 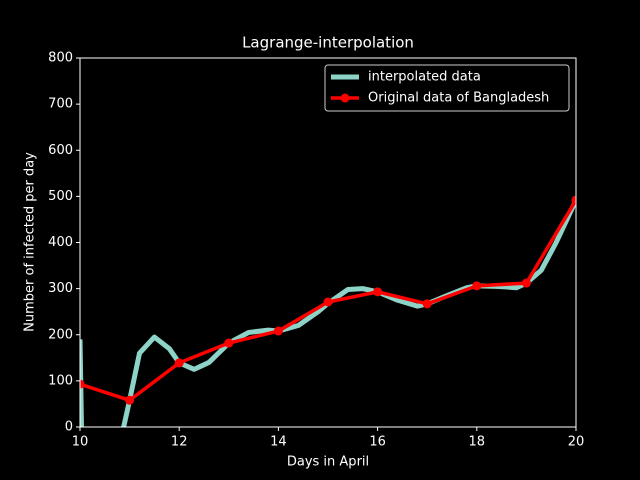 What do you see at coordinates (345, 98) in the screenshot?
I see `legend-marker` at bounding box center [345, 98].